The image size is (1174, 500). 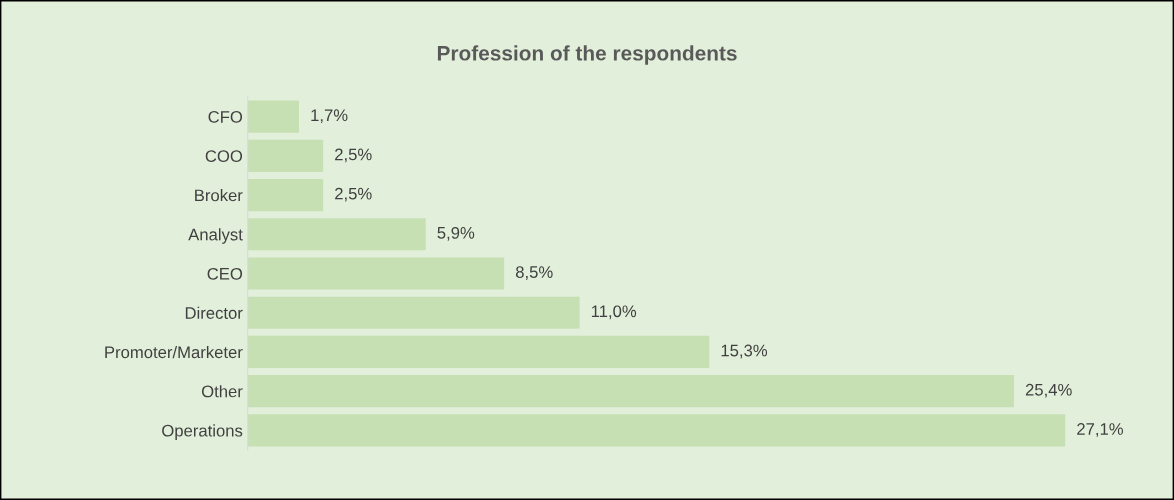 What do you see at coordinates (224, 156) in the screenshot?
I see `y-tick-label: COO` at bounding box center [224, 156].